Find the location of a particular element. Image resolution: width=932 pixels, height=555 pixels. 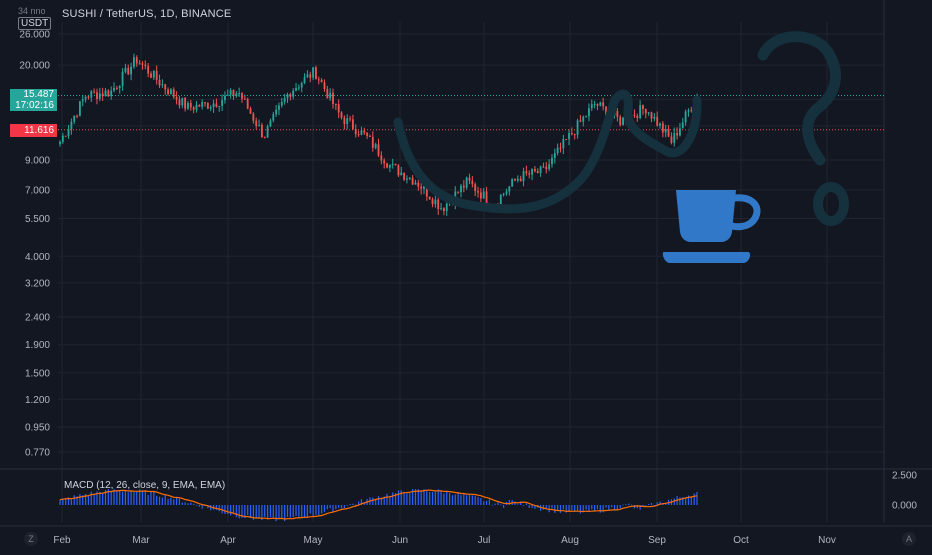

auto-scale-button: A is located at coordinates (909, 539).